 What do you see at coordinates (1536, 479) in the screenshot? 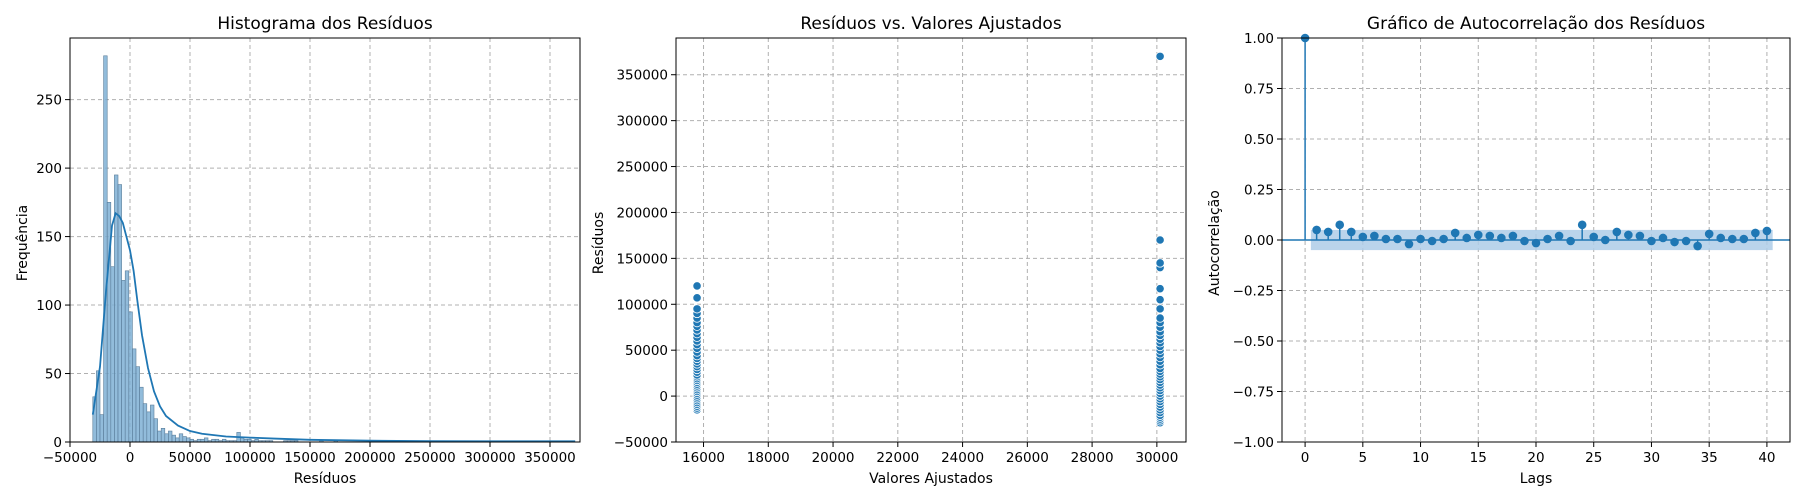
I see `acf-xlabel: Lags` at bounding box center [1536, 479].